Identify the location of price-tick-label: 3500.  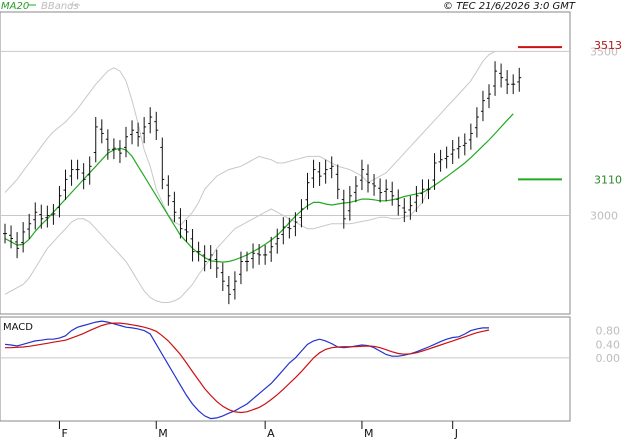
(604, 51).